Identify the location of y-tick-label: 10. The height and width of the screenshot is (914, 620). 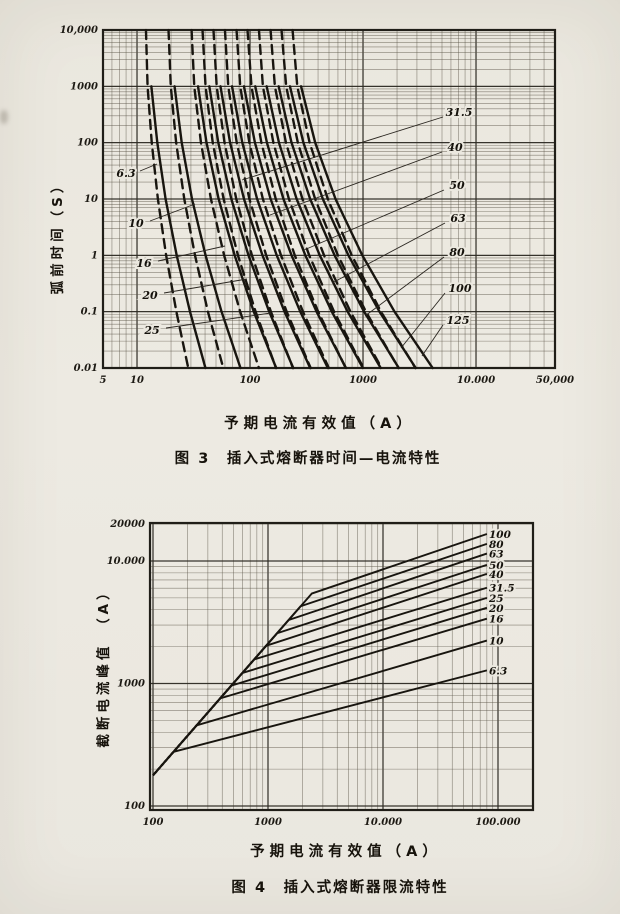
(91, 199).